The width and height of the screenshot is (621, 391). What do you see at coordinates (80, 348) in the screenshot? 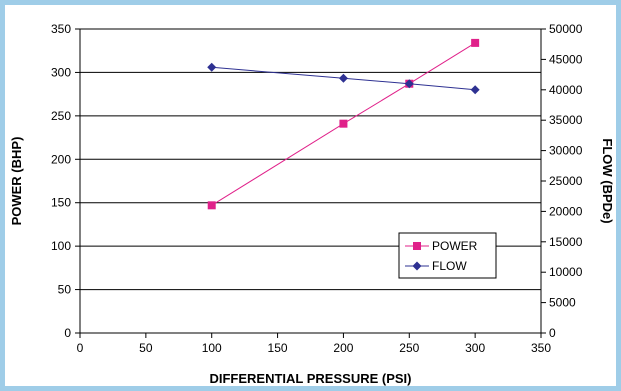
I see `x-tick-label: 0` at bounding box center [80, 348].